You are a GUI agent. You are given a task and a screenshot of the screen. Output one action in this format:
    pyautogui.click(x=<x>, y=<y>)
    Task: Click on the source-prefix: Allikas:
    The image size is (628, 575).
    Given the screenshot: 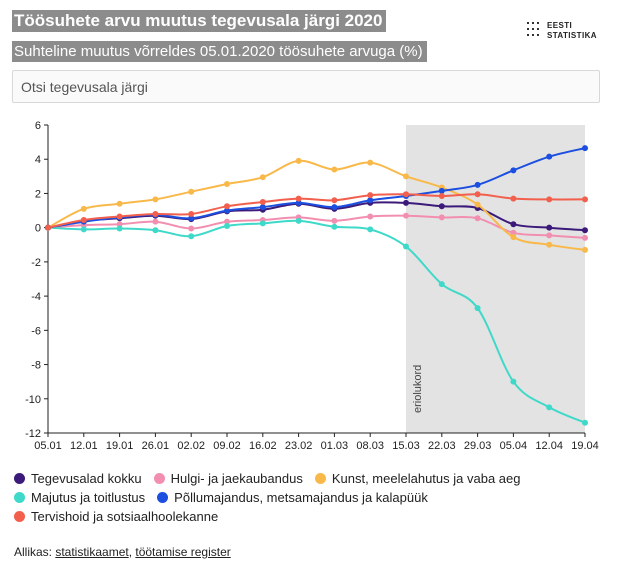 What is the action you would take?
    pyautogui.click(x=35, y=552)
    